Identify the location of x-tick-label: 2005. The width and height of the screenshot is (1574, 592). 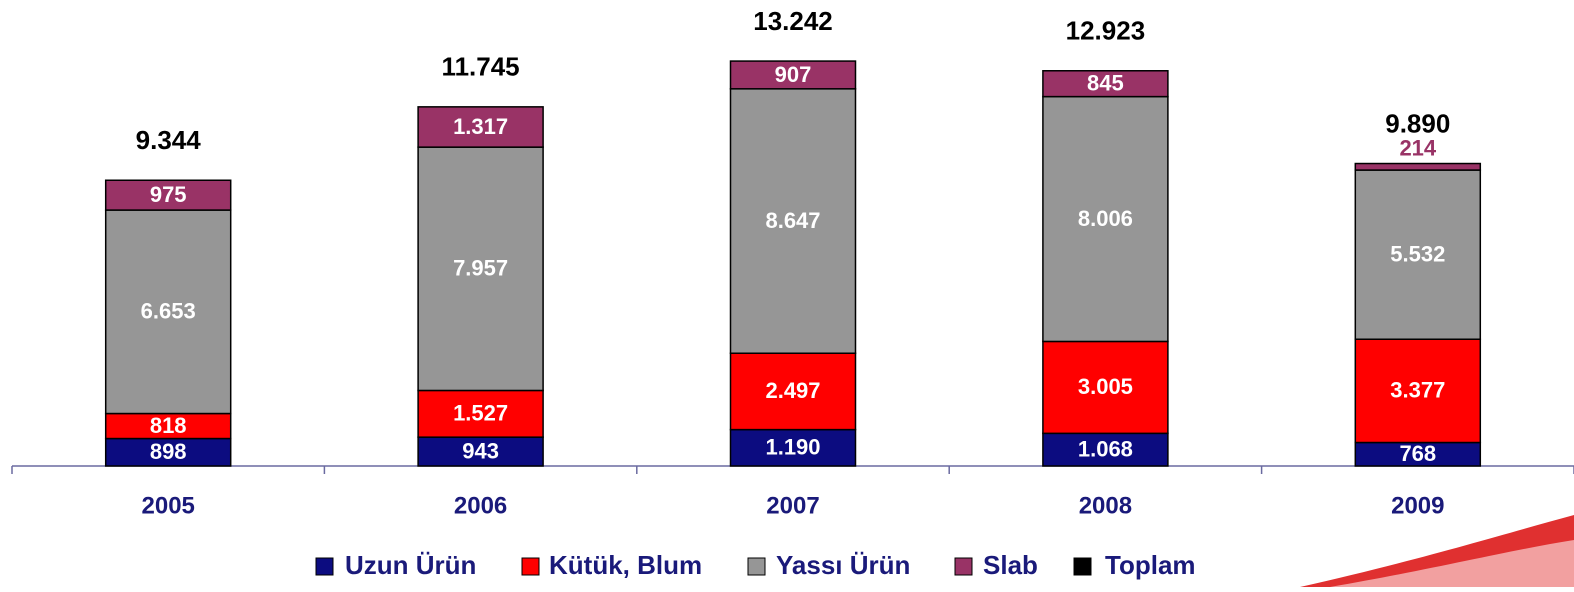
(168, 505).